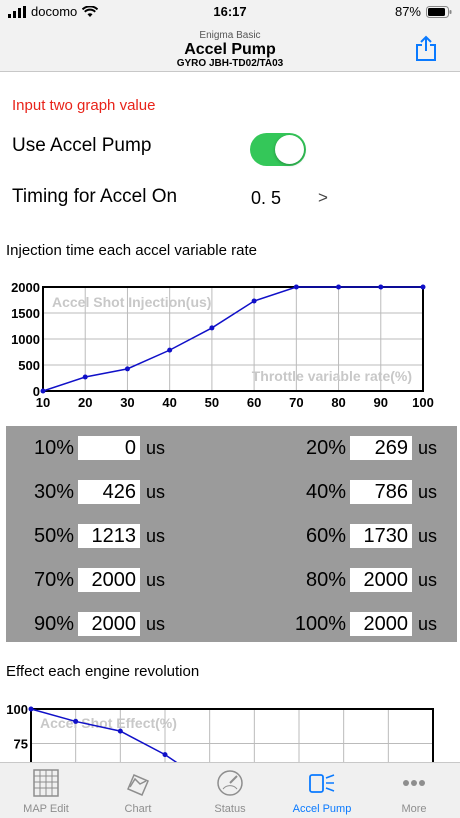 Image resolution: width=460 pixels, height=818 pixels. I want to click on injection-time-input: 0, so click(109, 448).